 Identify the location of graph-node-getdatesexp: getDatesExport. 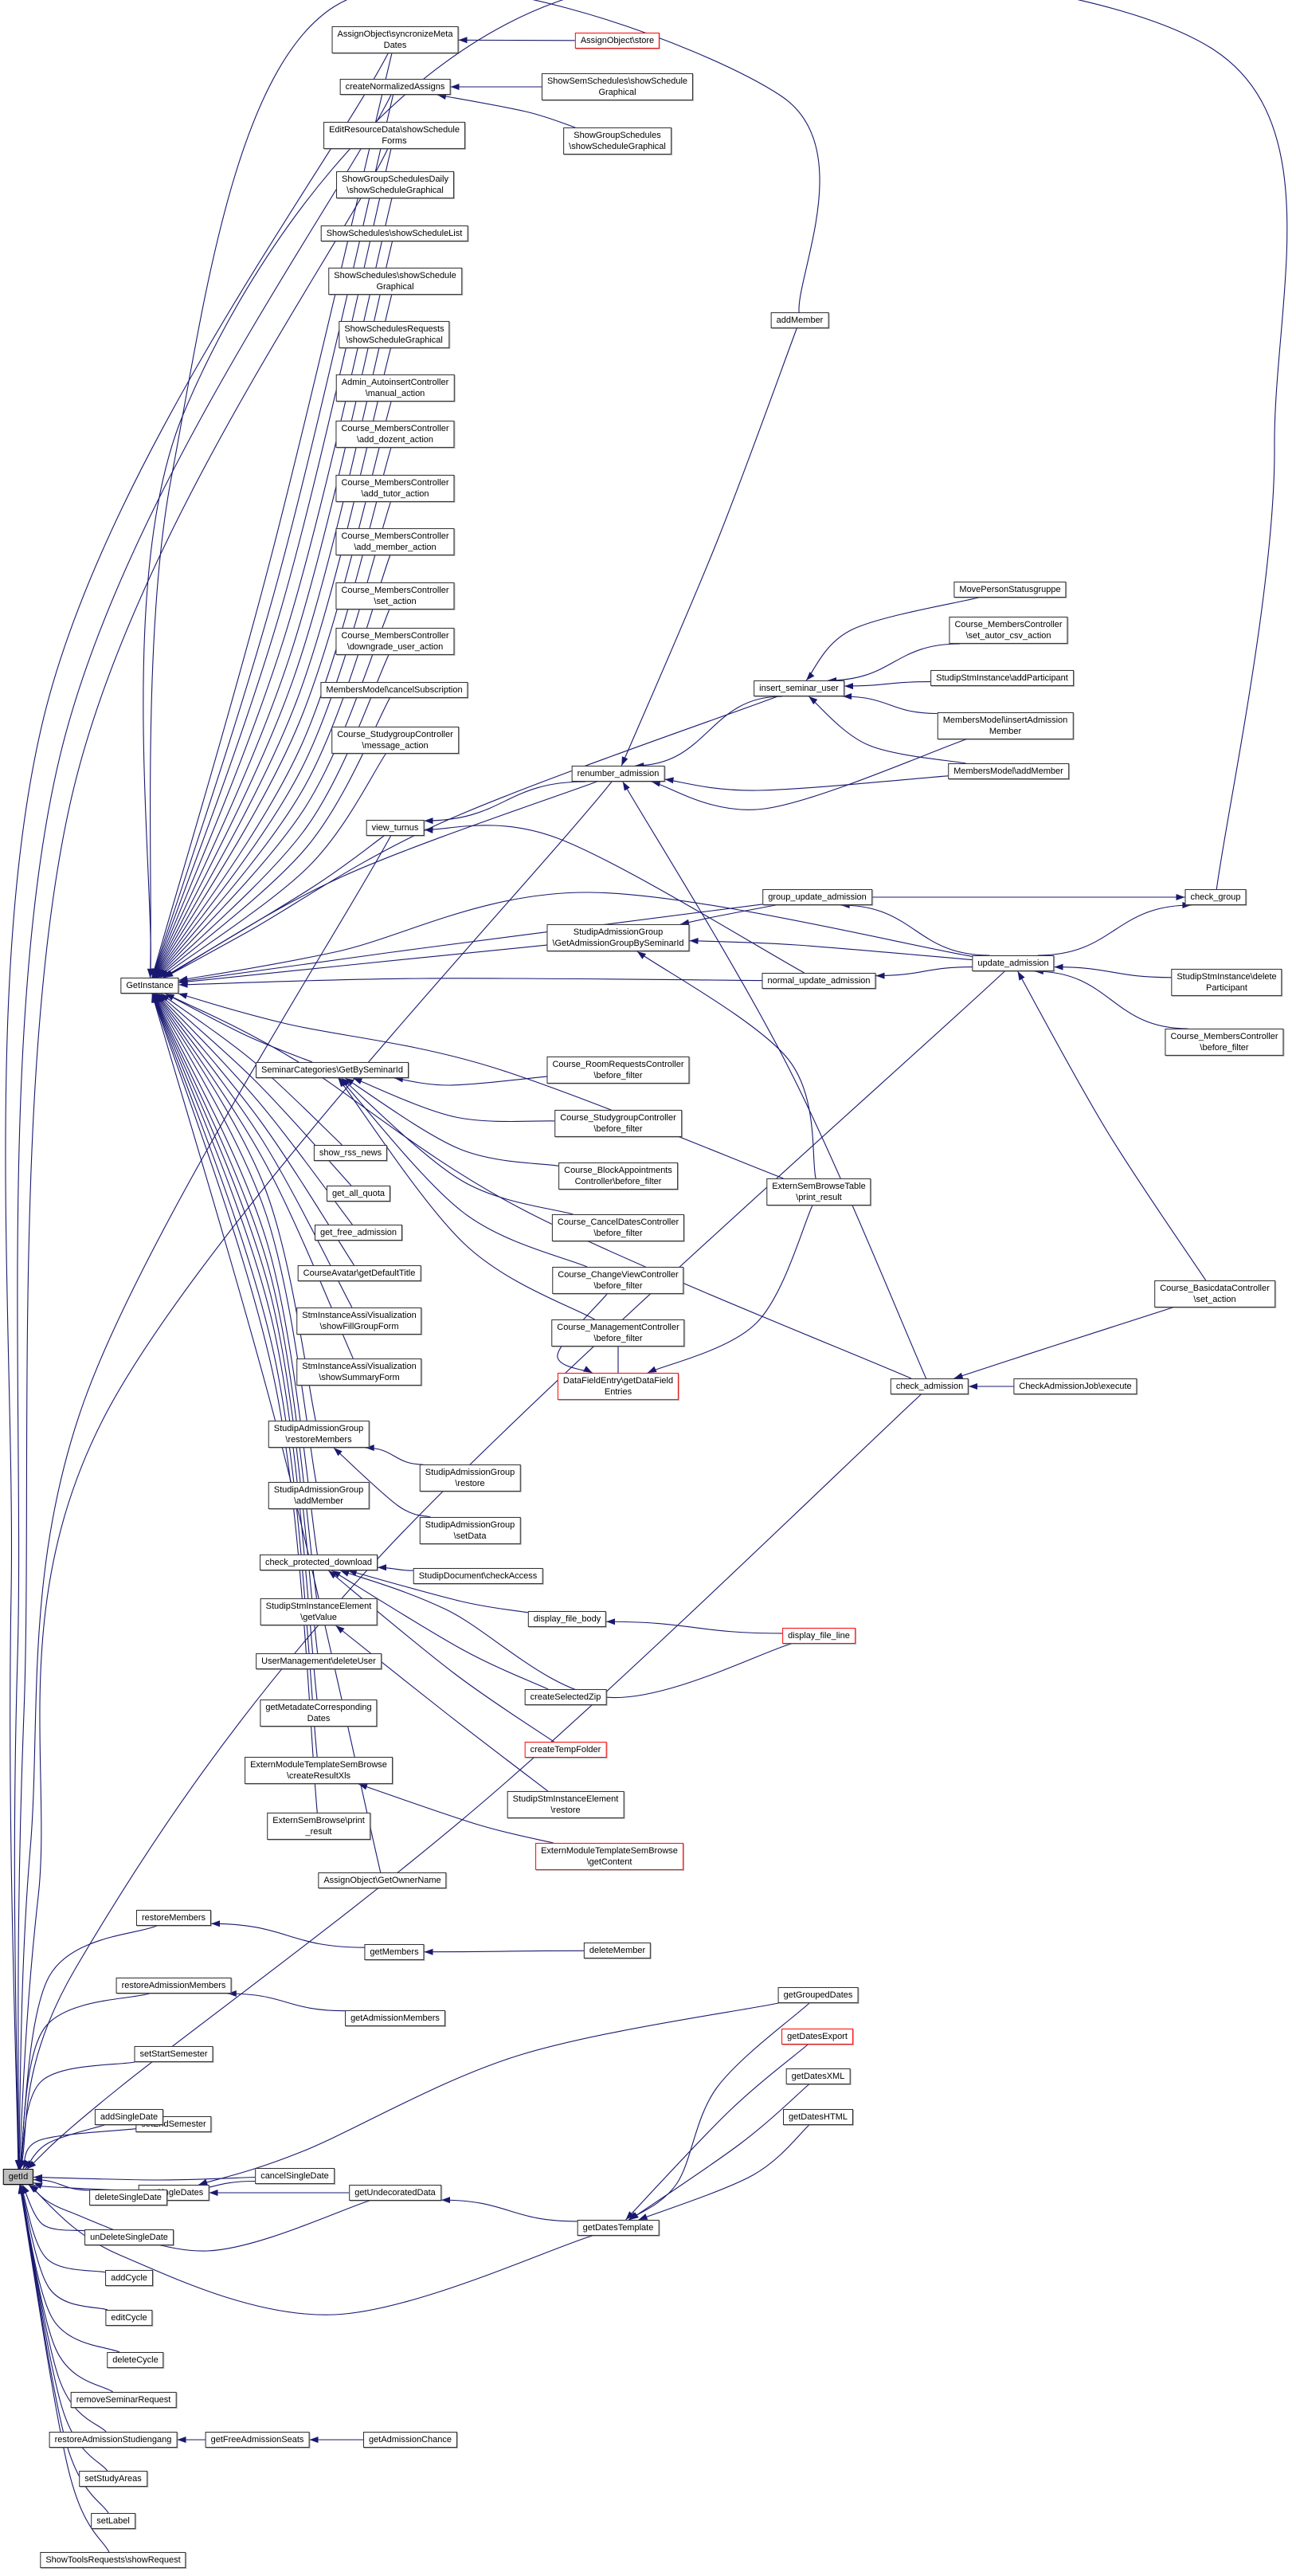
(817, 2036).